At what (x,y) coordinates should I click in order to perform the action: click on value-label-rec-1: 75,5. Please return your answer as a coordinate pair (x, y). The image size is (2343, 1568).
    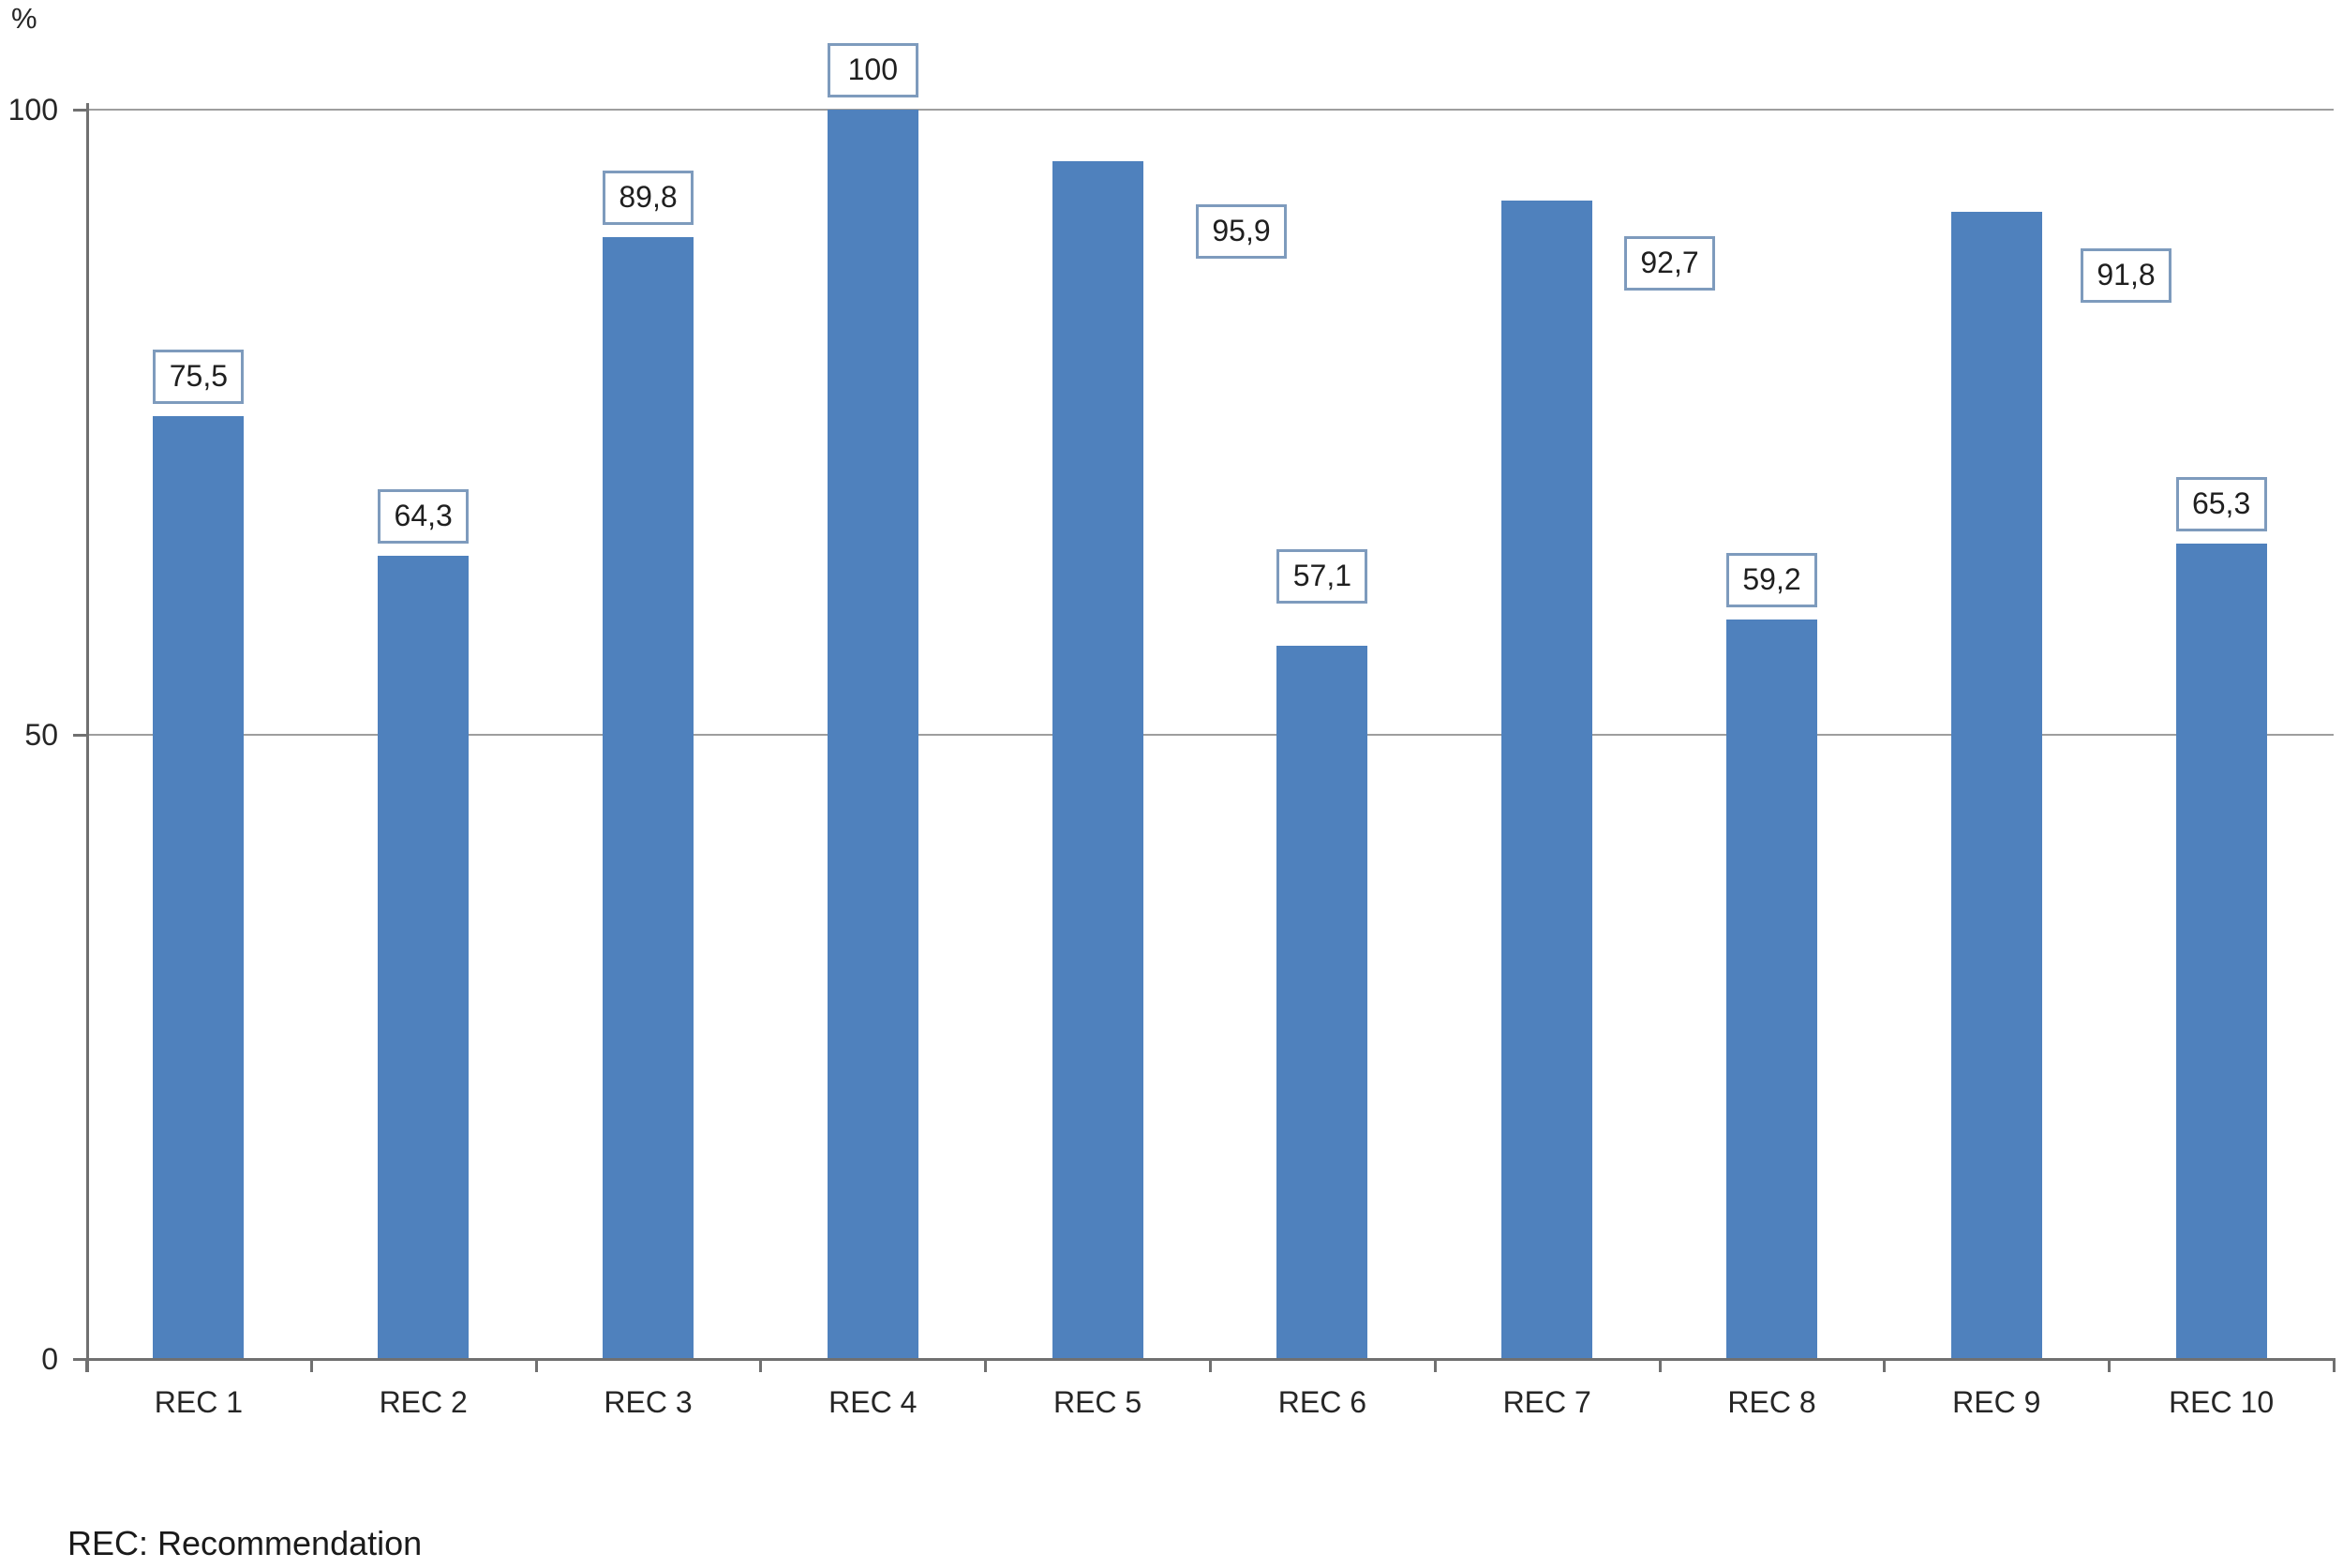
    Looking at the image, I should click on (199, 377).